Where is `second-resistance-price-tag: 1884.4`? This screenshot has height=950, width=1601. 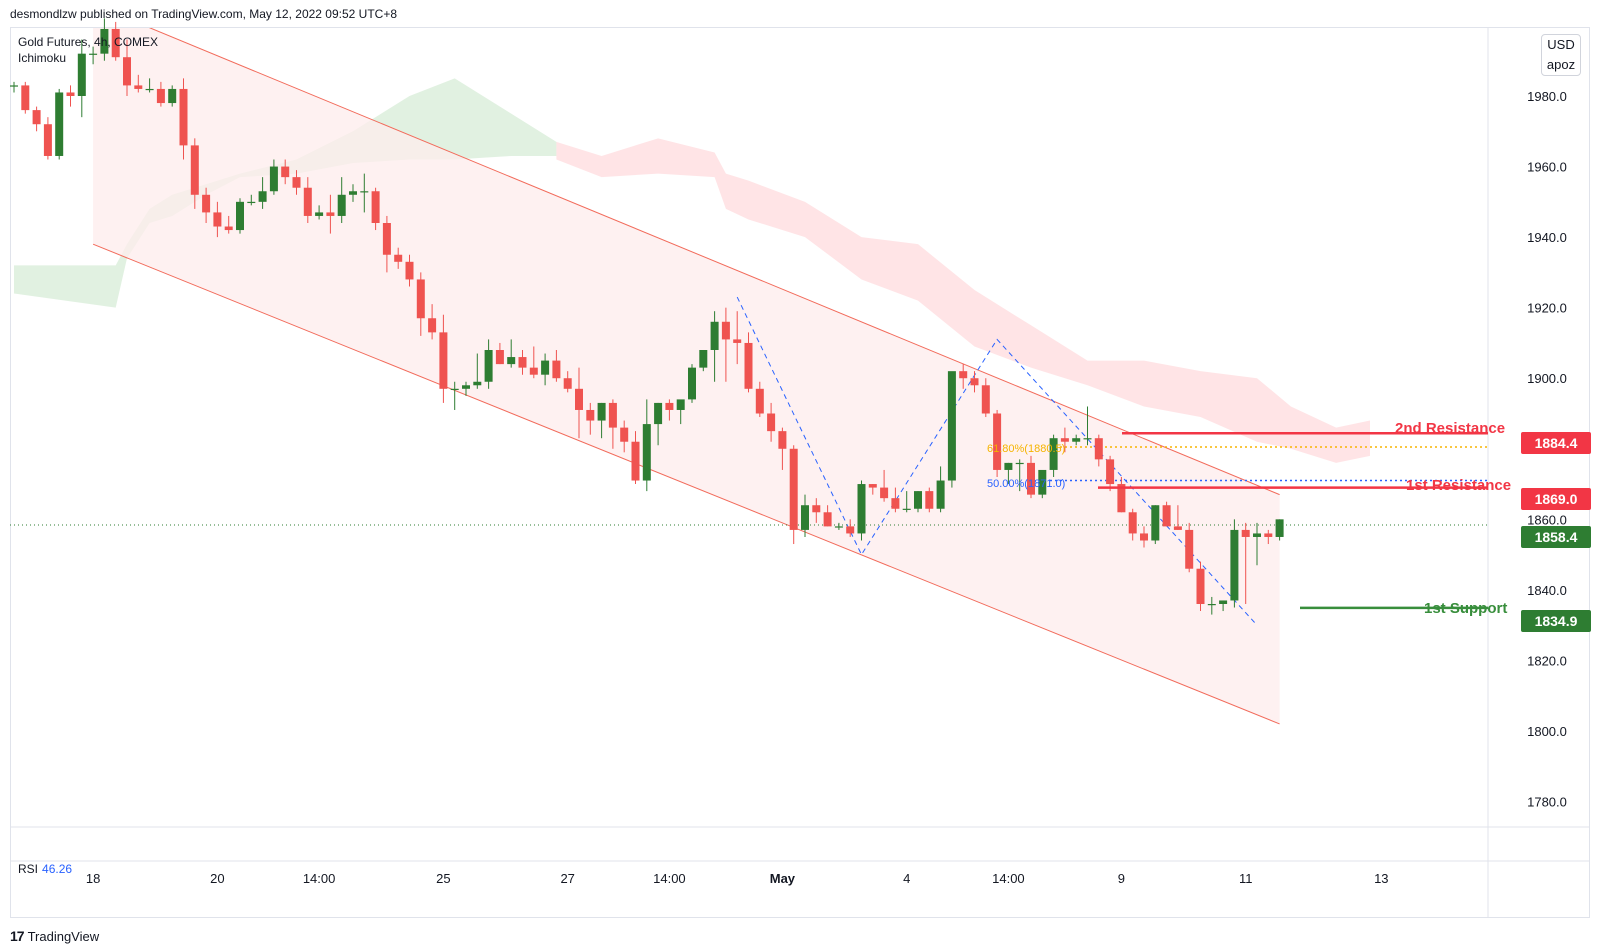 second-resistance-price-tag: 1884.4 is located at coordinates (1556, 443).